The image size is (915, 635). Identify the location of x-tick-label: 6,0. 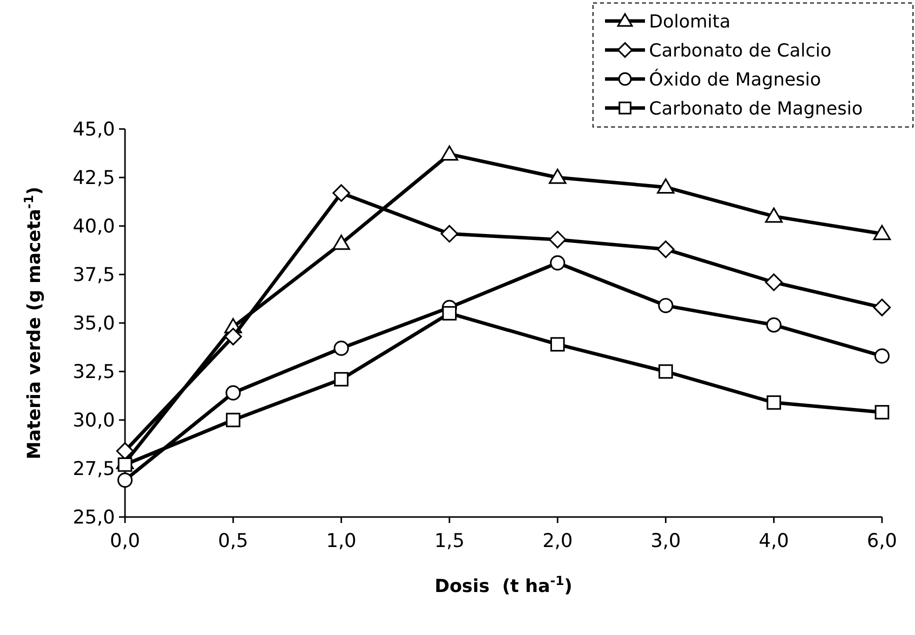
(882, 541).